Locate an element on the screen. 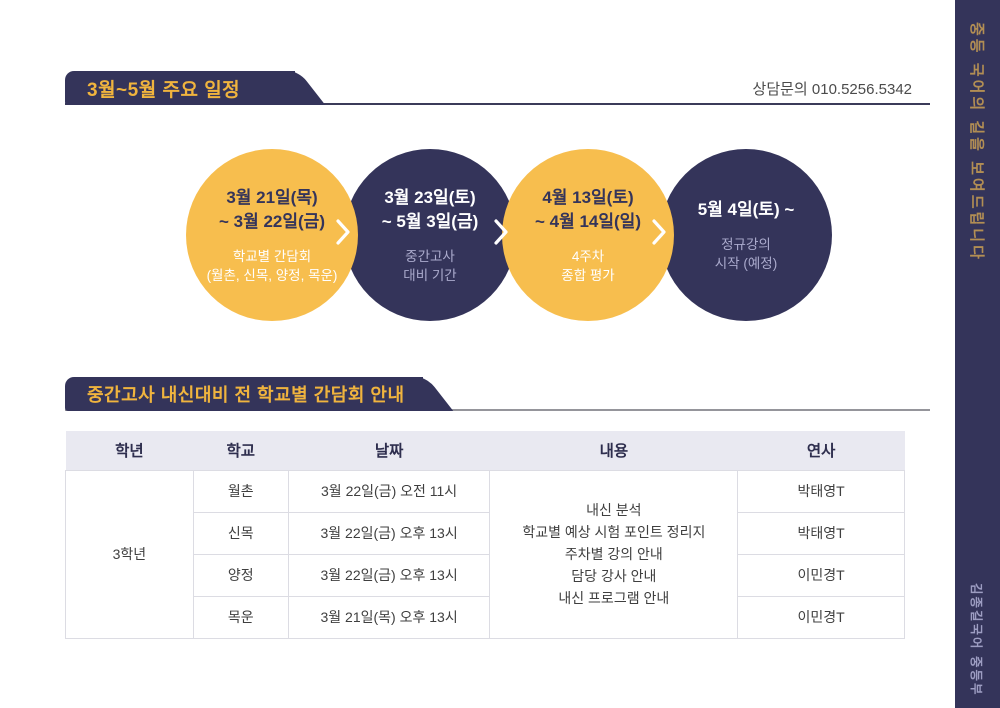 This screenshot has height=708, width=1000. table-row: 목운 3월 21일(목) 오후 13시 이민경T is located at coordinates (485, 617).